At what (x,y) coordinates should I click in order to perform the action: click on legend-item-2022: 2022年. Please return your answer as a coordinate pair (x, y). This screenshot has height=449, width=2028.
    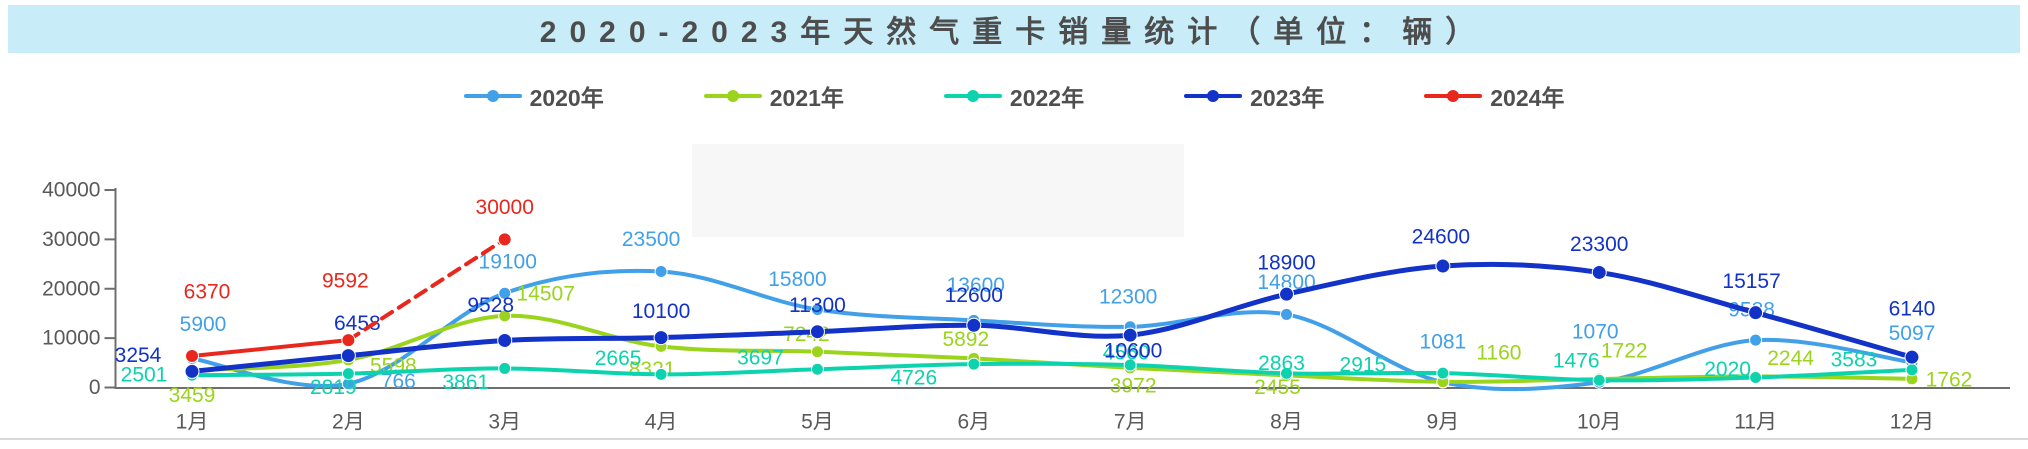
    Looking at the image, I should click on (1013, 96).